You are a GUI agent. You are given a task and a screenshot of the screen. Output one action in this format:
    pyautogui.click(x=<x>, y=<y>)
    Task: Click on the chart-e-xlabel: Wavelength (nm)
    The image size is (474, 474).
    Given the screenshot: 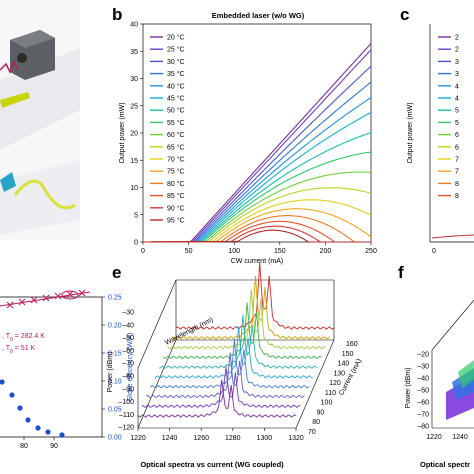 What is the action you would take?
    pyautogui.click(x=189, y=332)
    